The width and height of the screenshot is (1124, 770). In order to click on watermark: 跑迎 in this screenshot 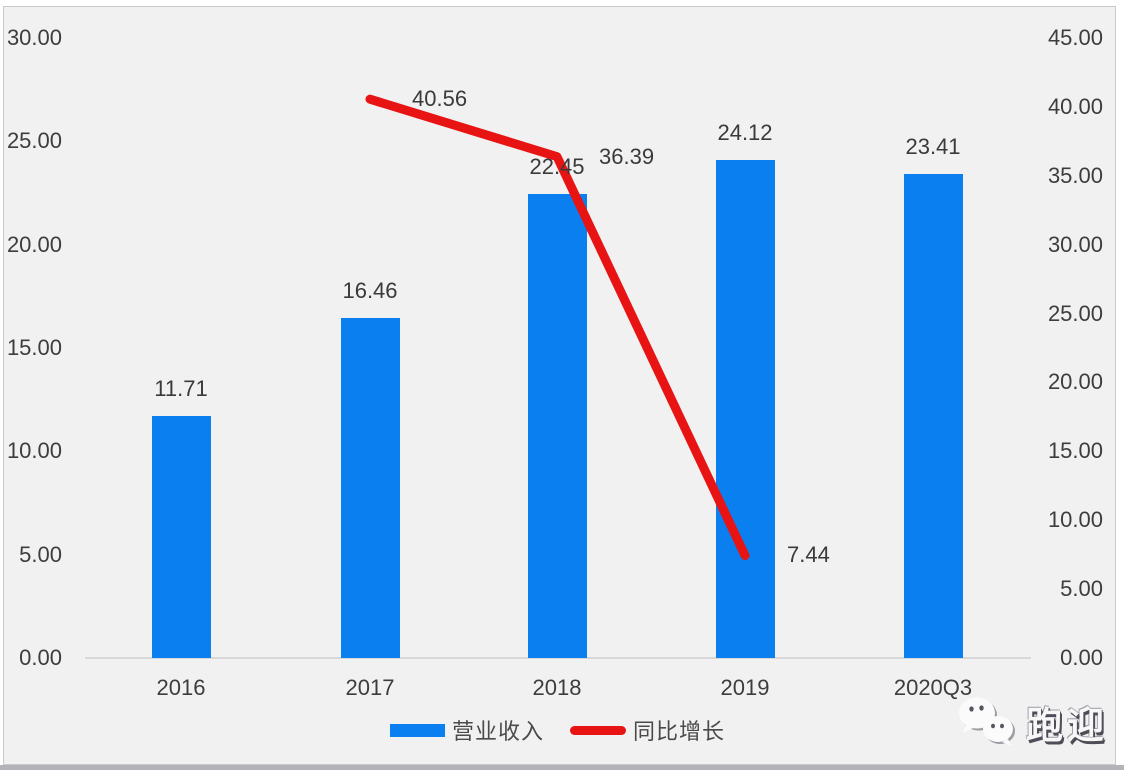, I will do `click(1033, 722)`.